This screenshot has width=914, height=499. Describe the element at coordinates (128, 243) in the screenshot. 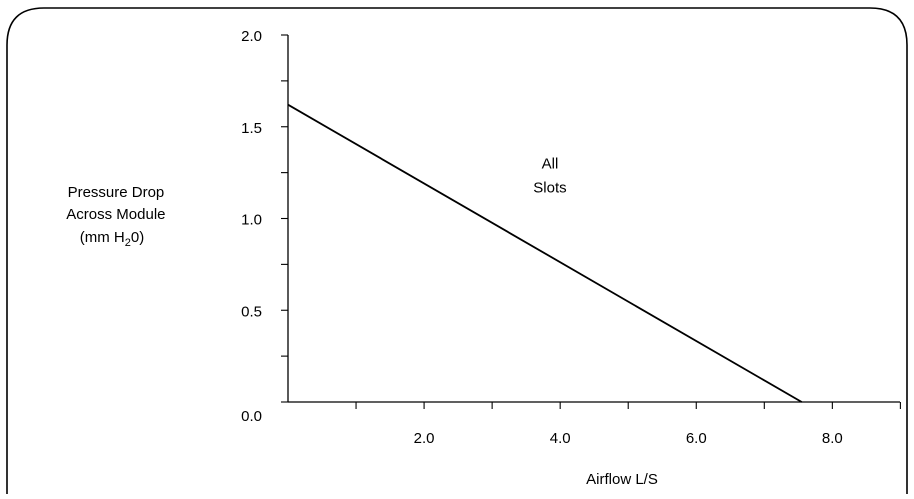

I see `y-axis-label-subscript: 2` at that location.